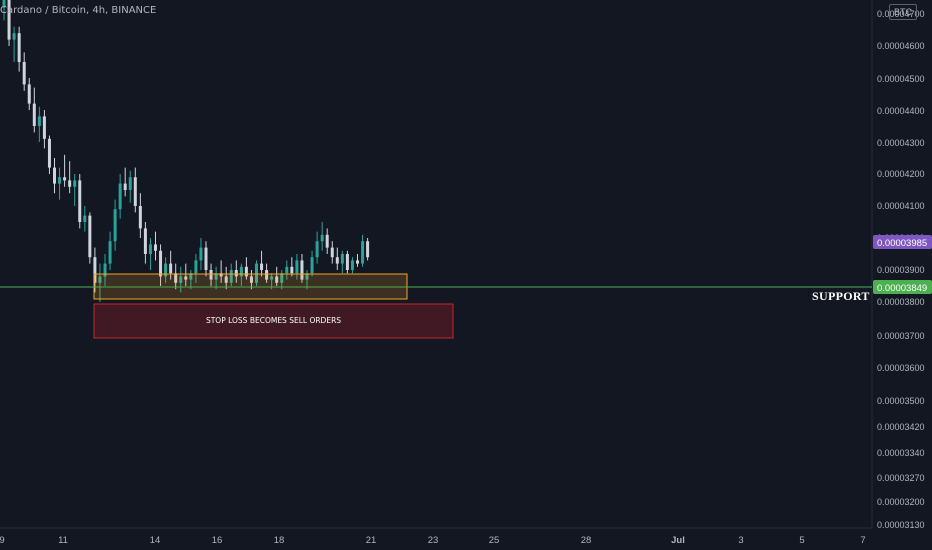  What do you see at coordinates (2, 540) in the screenshot?
I see `x-tick-label: 9` at bounding box center [2, 540].